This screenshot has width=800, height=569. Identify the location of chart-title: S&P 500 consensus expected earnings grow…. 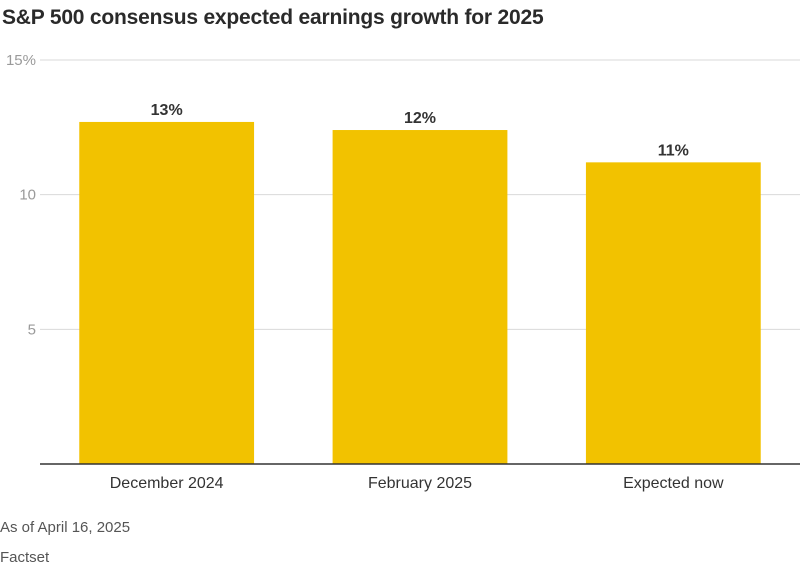
(273, 17).